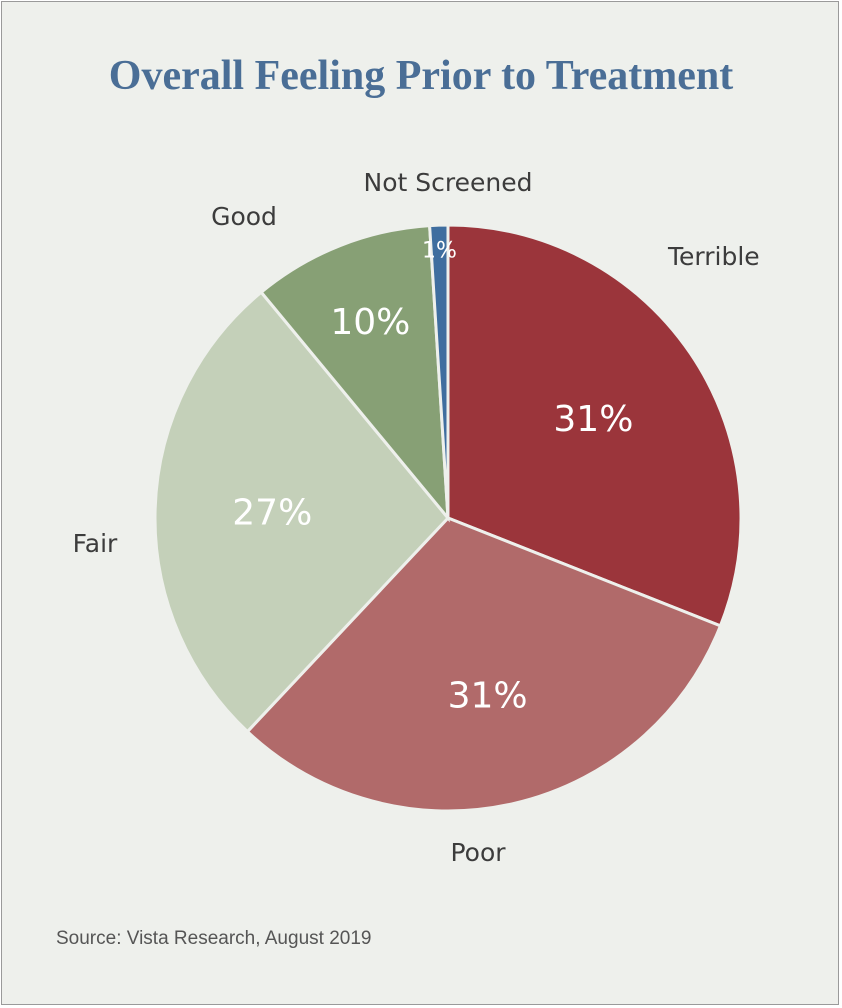 The image size is (842, 1008). What do you see at coordinates (370, 322) in the screenshot?
I see `data-label: 10%` at bounding box center [370, 322].